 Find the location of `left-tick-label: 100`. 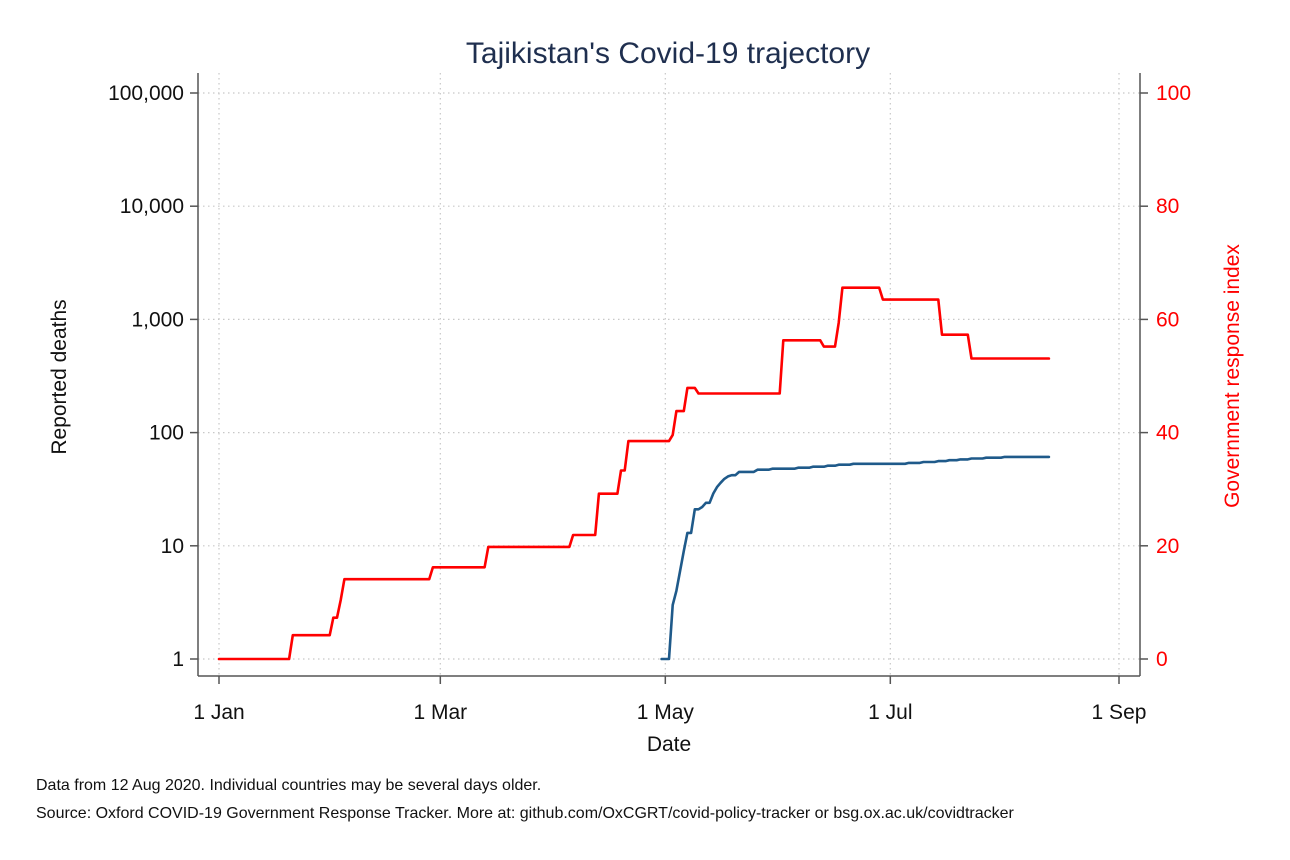

left-tick-label: 100 is located at coordinates (166, 433).